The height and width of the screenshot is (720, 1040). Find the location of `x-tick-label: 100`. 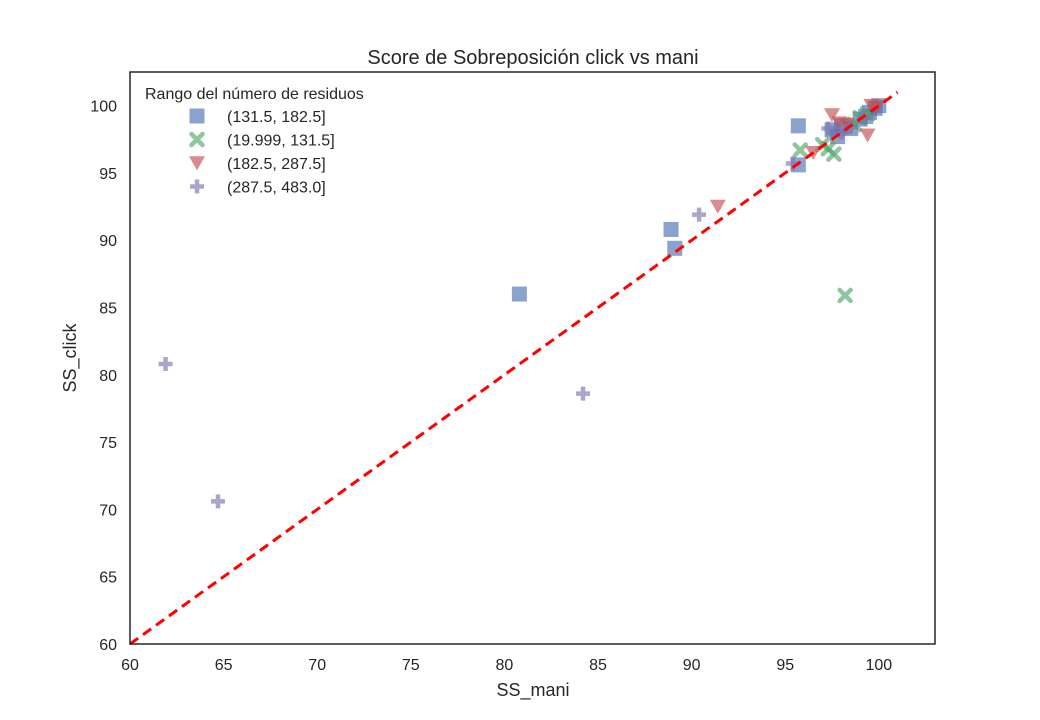

x-tick-label: 100 is located at coordinates (878, 665).